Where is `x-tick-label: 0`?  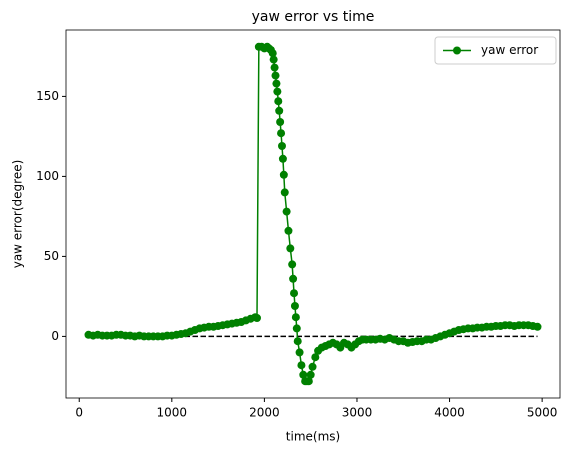 x-tick-label: 0 is located at coordinates (79, 413).